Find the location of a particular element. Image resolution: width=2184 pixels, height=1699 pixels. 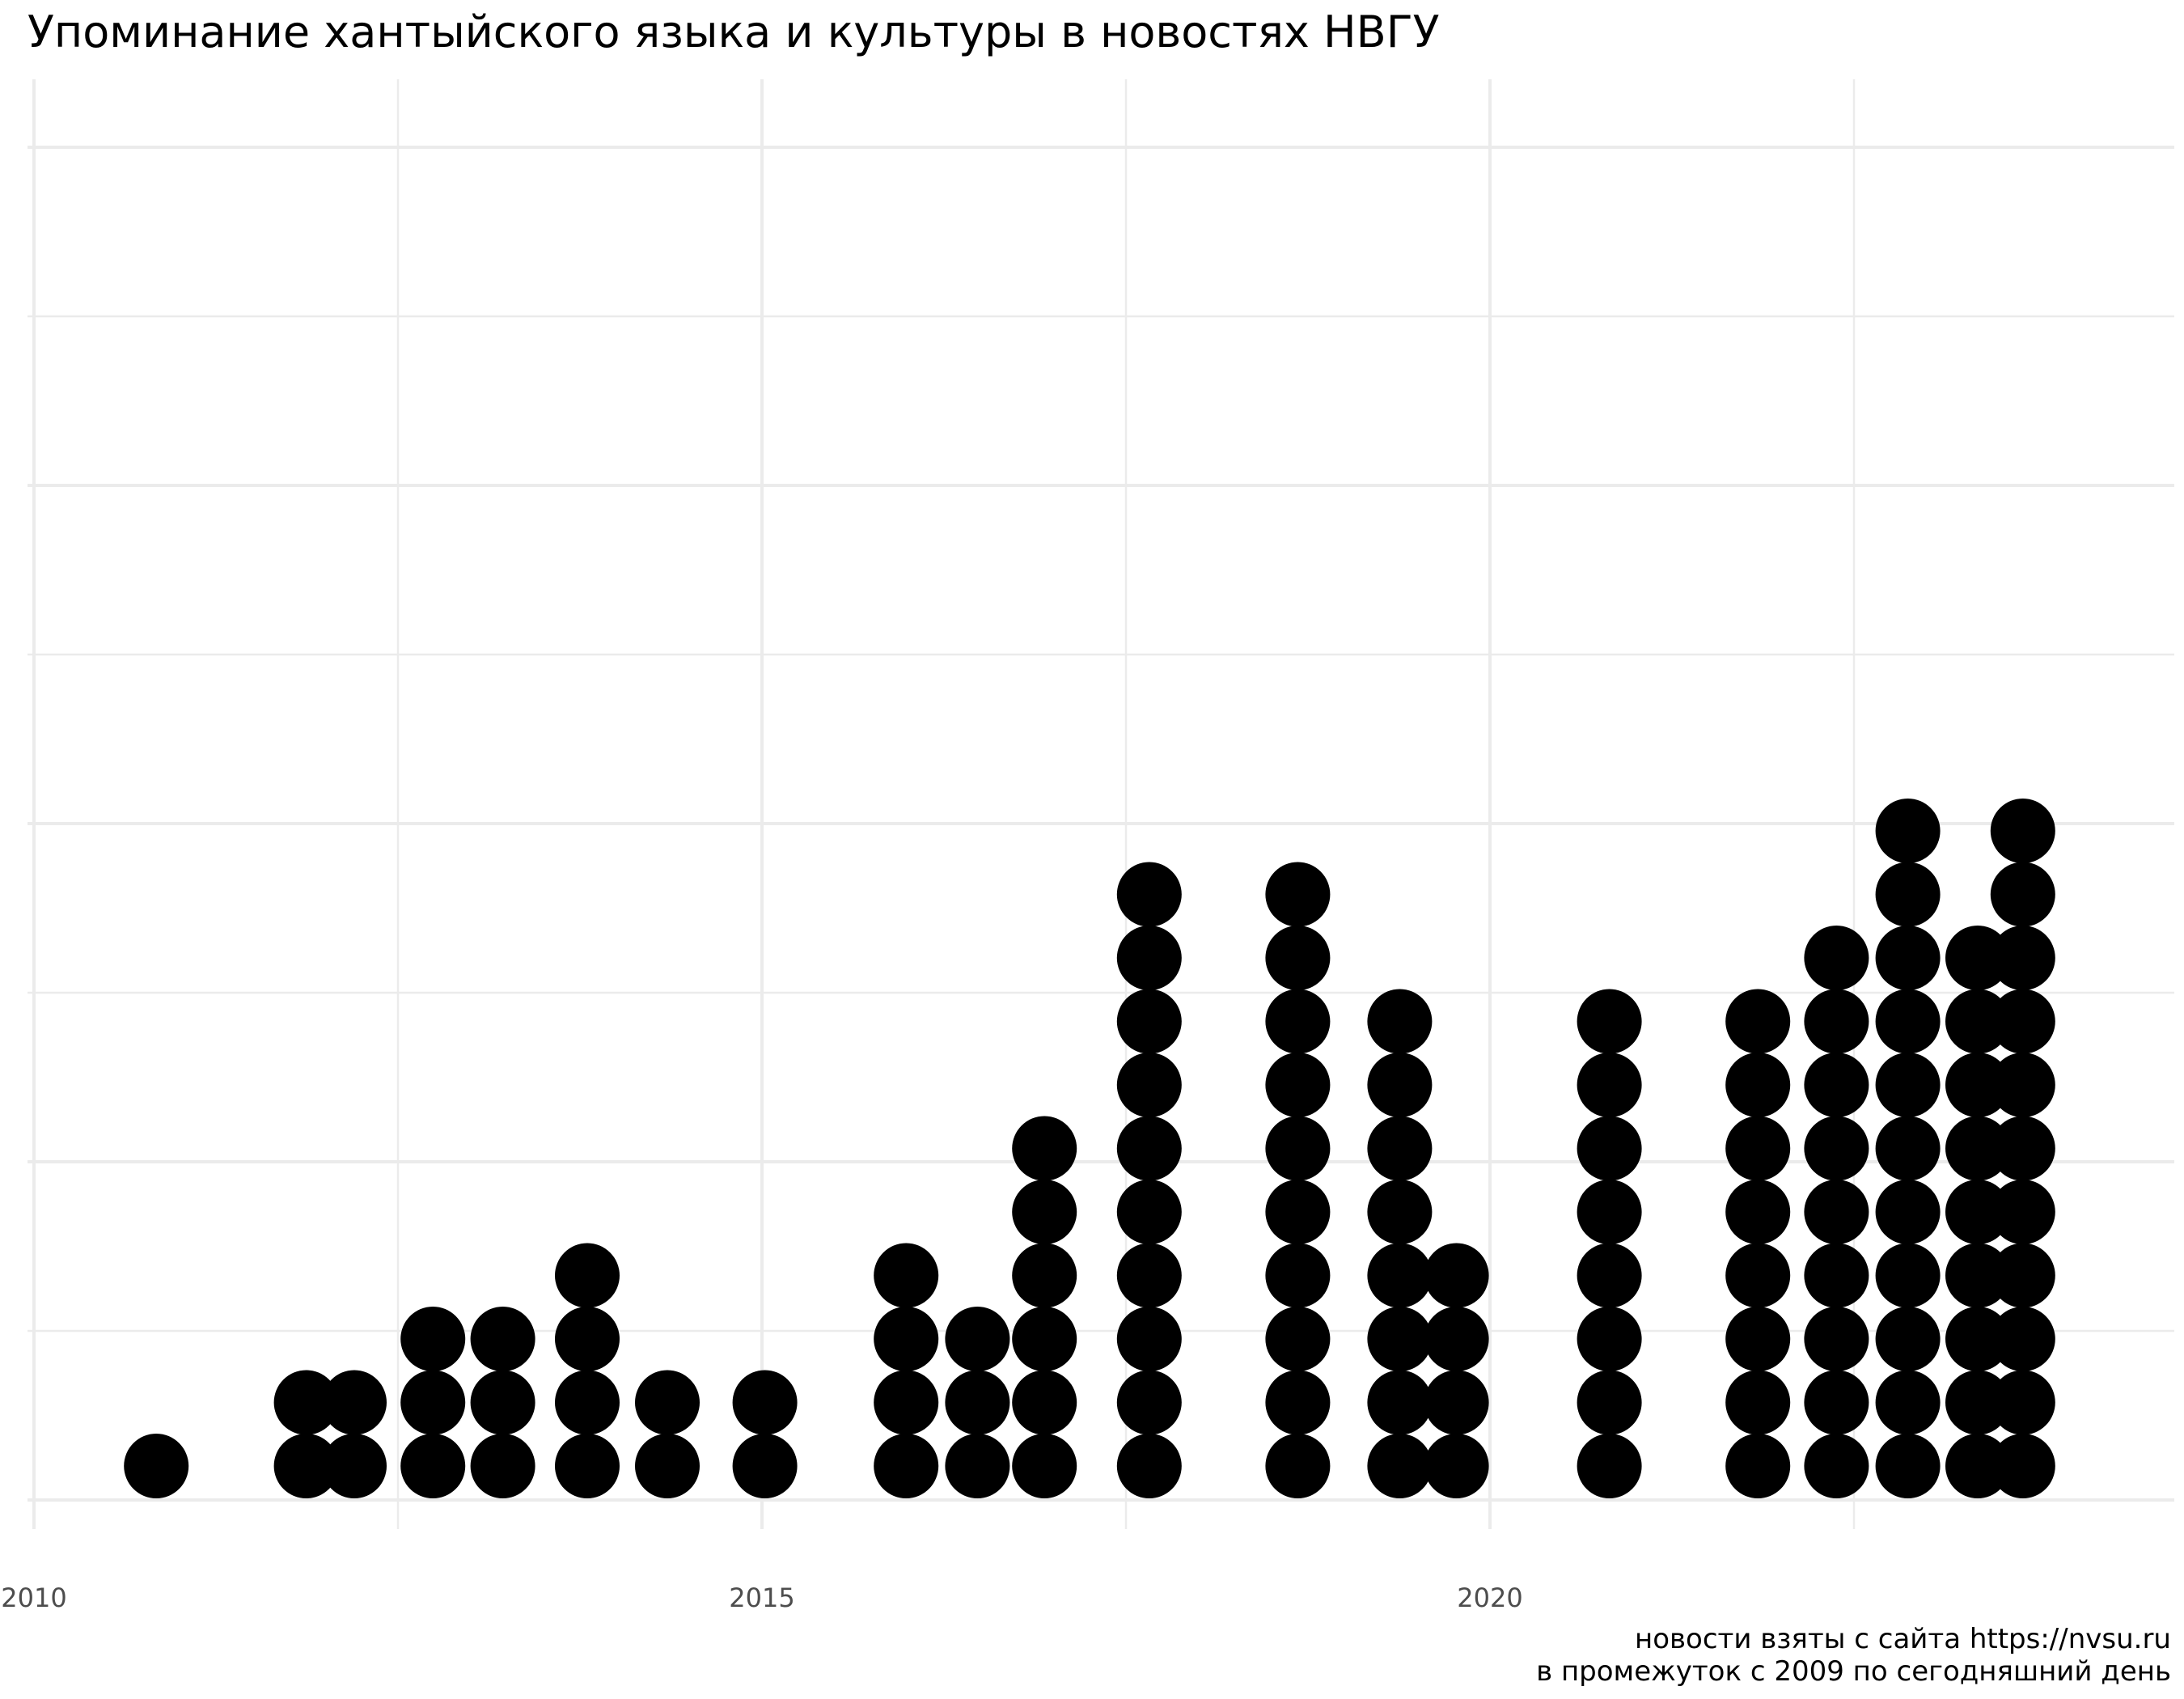

caption-source: новости взяты с сайта https://nvsu.ru is located at coordinates (1902, 1639).